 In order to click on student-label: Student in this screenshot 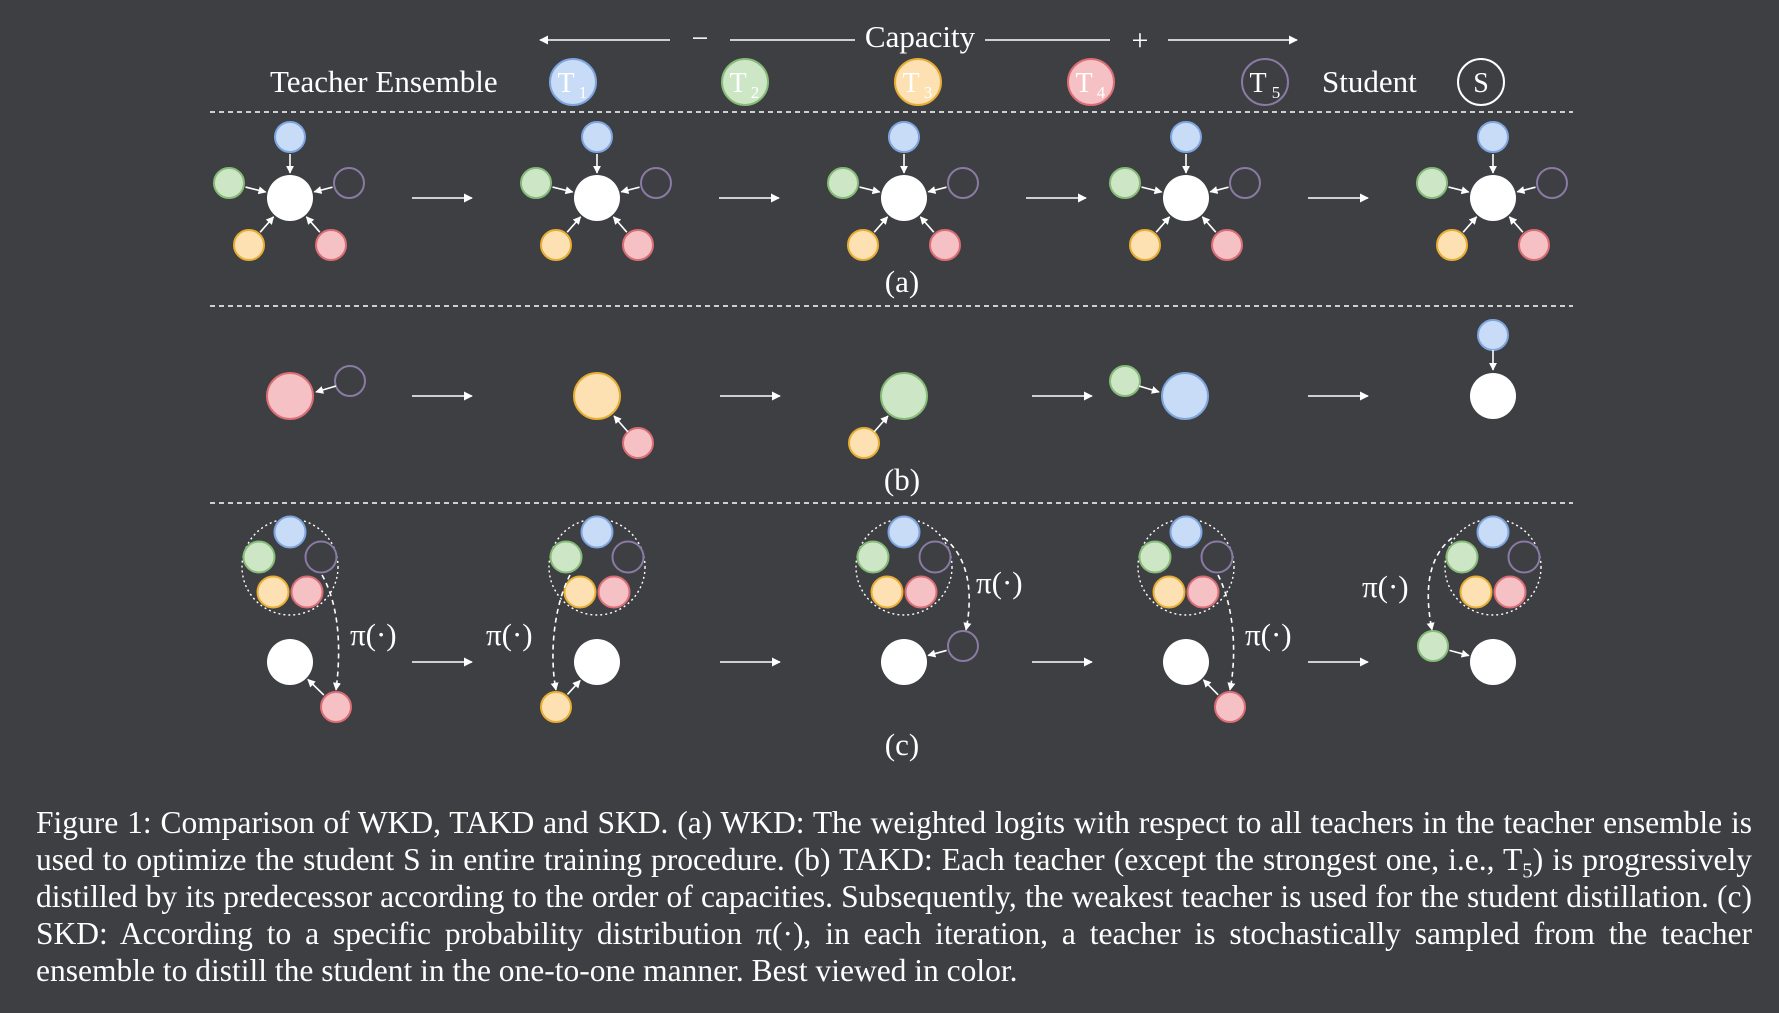, I will do `click(1369, 81)`.